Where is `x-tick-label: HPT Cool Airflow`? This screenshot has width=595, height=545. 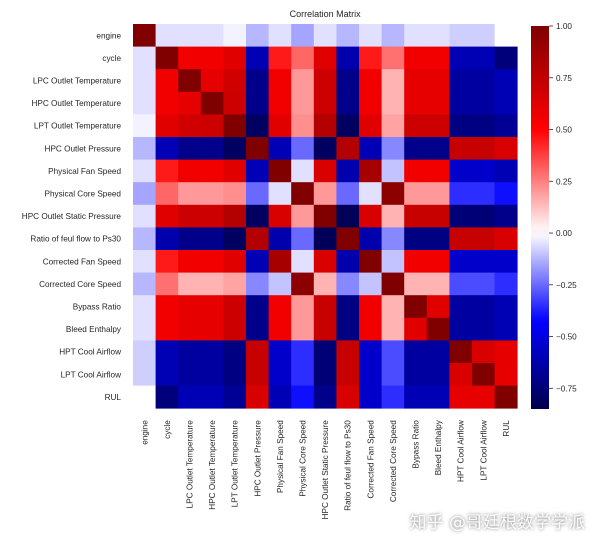
x-tick-label: HPT Cool Airflow is located at coordinates (461, 451).